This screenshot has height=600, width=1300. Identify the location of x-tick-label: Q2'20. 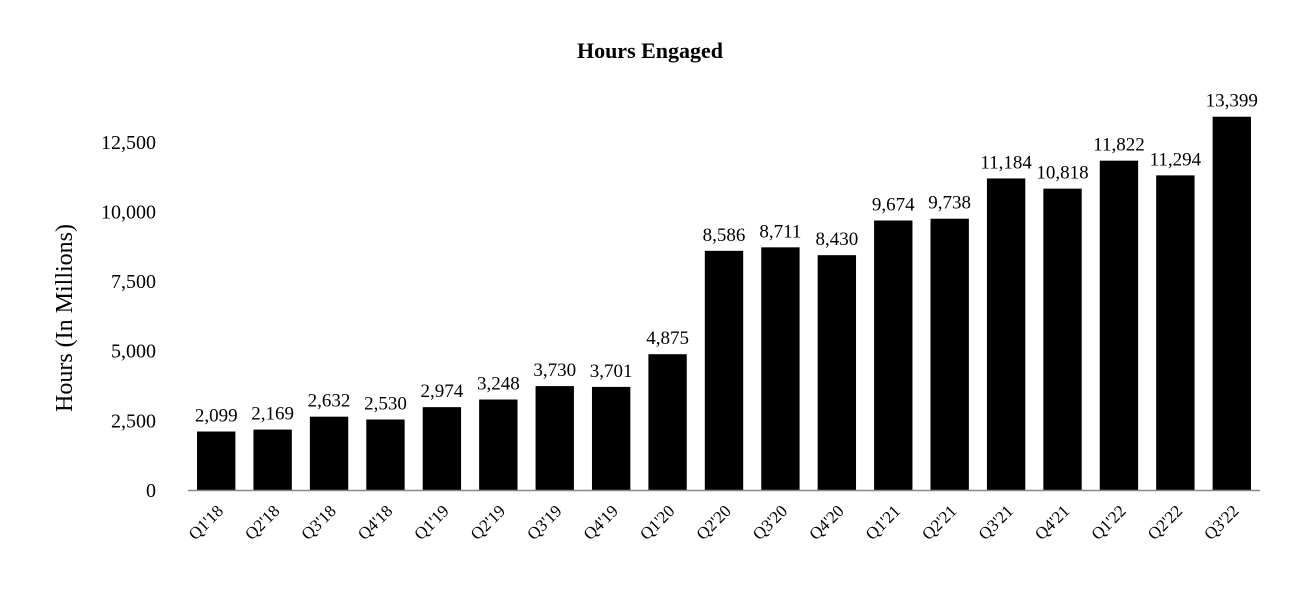
(714, 522).